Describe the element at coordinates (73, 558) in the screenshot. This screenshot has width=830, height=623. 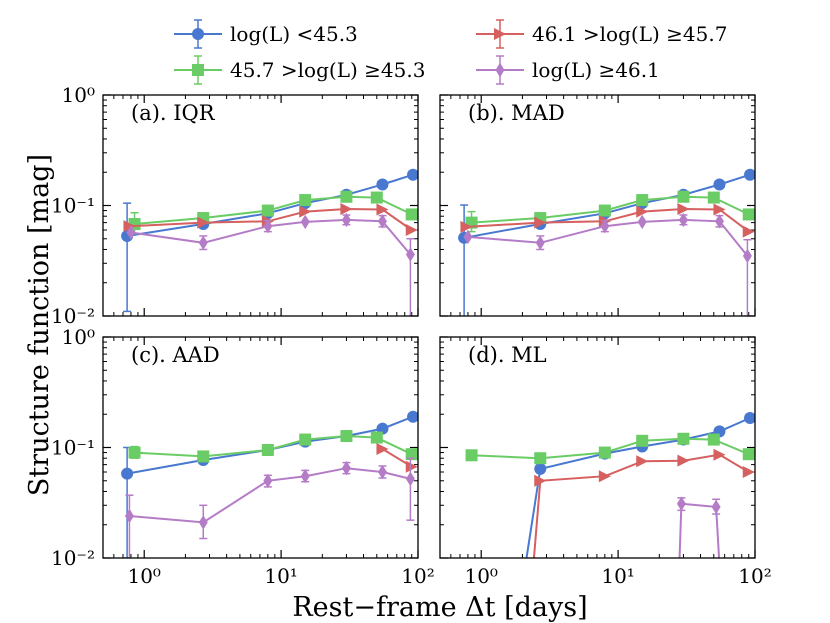
I see `y-tick-label: 10⁻²` at that location.